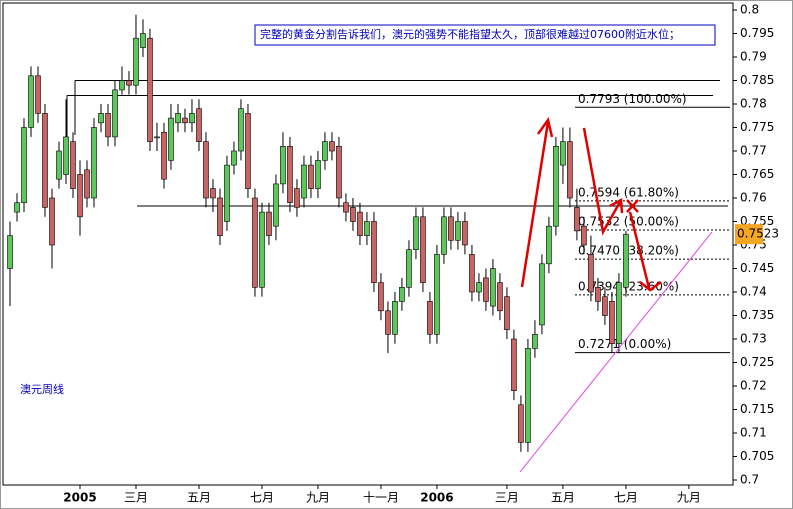 This screenshot has height=509, width=793. What do you see at coordinates (757, 315) in the screenshot?
I see `y-tick-label: 0.735` at bounding box center [757, 315].